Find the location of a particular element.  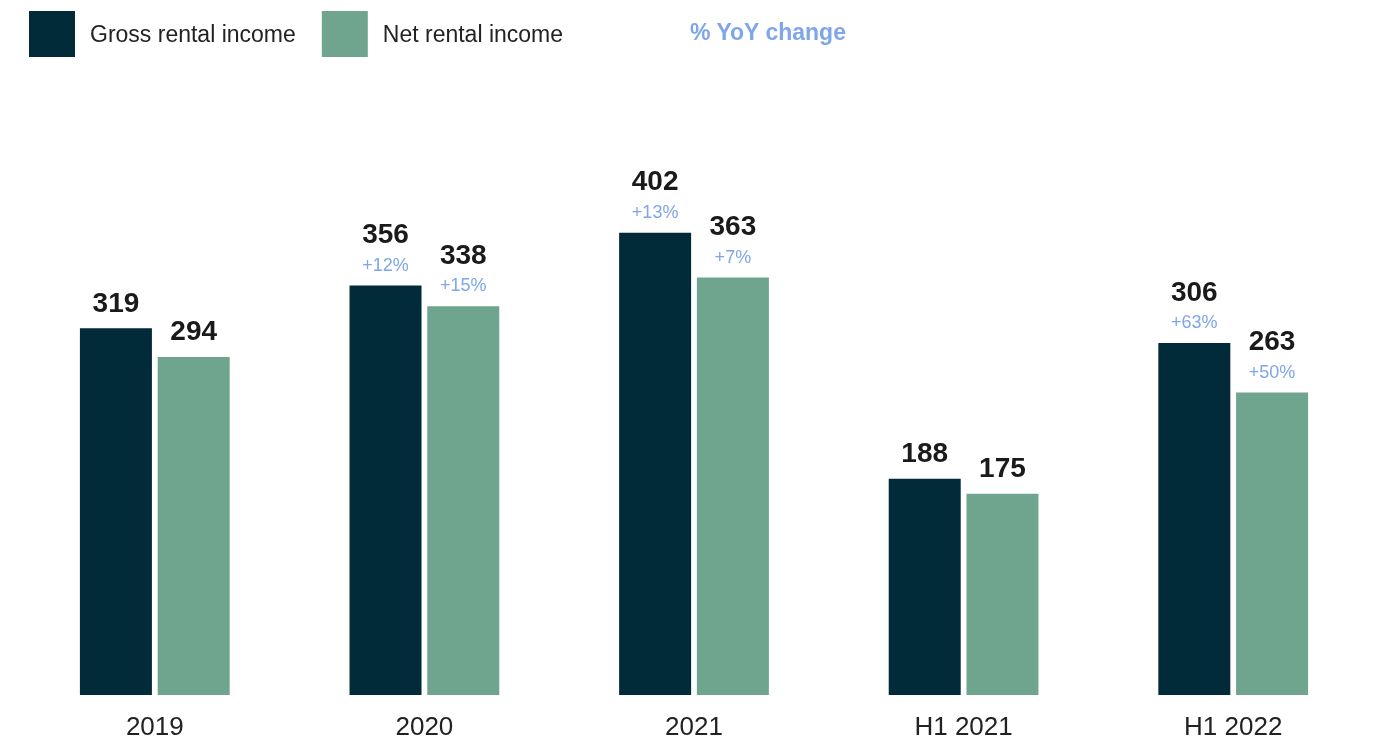

x-tick-label: H1 2022 is located at coordinates (1233, 726).